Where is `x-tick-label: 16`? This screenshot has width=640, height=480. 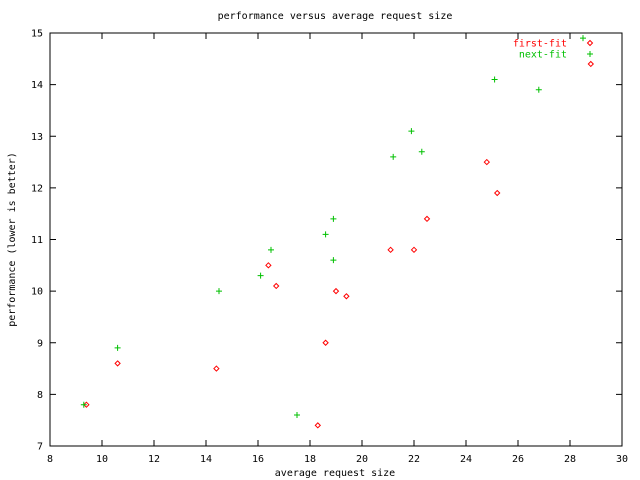
x-tick-label: 16 is located at coordinates (258, 459).